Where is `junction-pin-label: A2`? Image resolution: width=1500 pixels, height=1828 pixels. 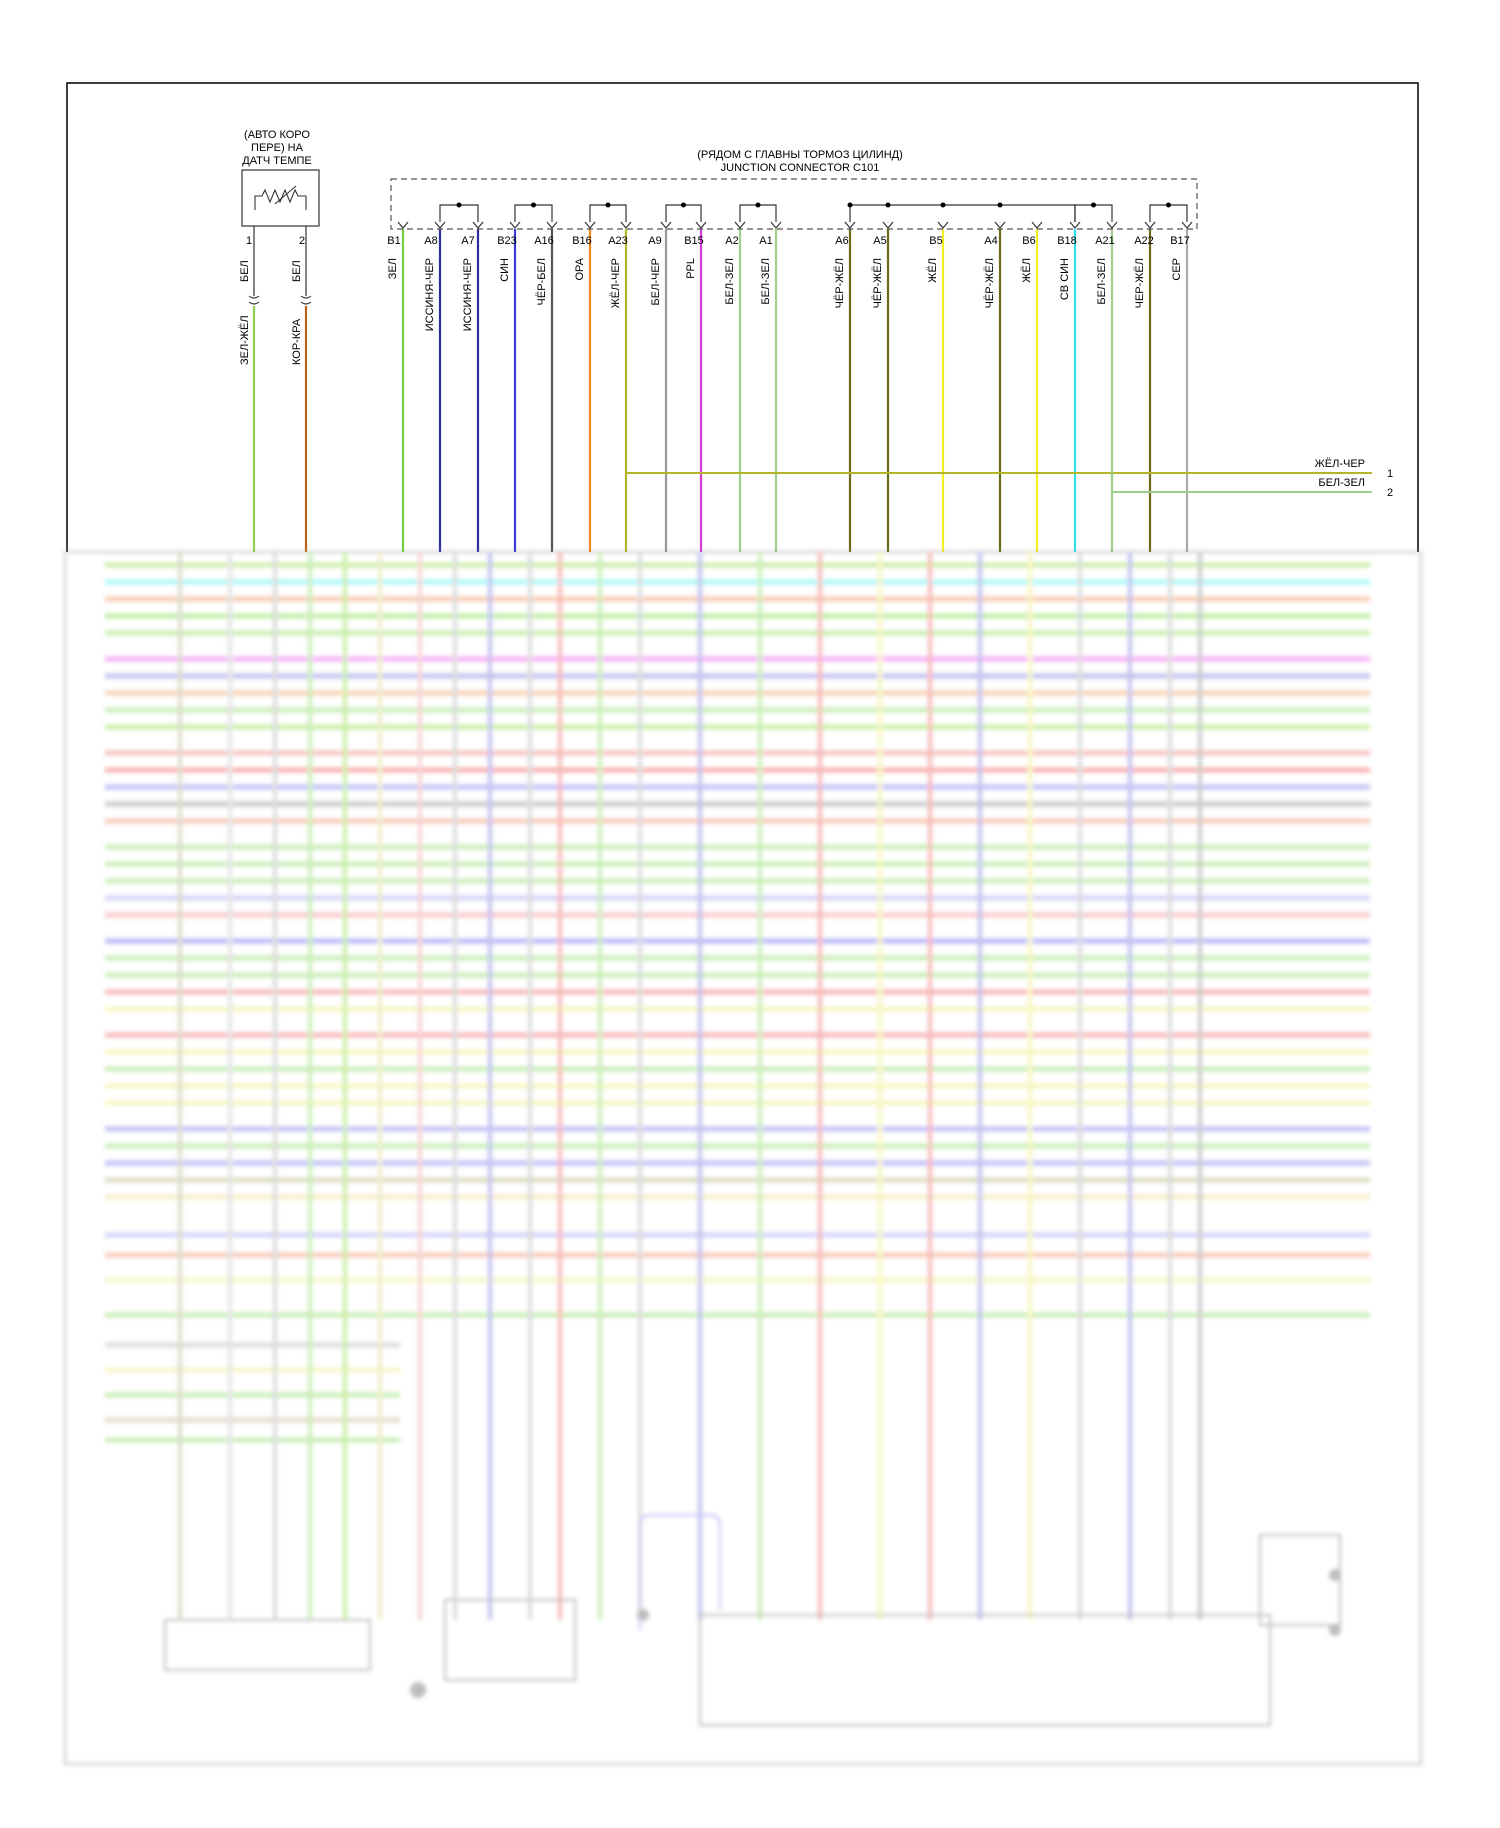
junction-pin-label: A2 is located at coordinates (731, 241).